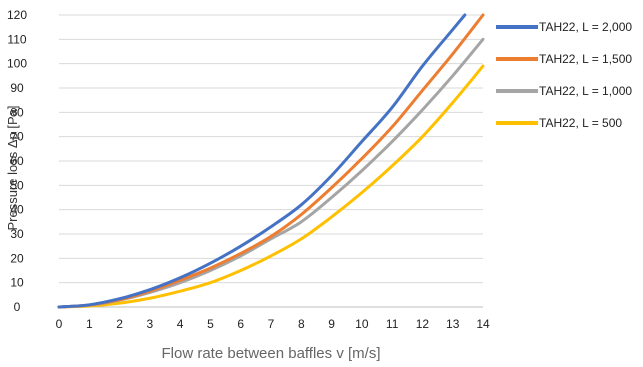  I want to click on y-tick-label: 10, so click(17, 283).